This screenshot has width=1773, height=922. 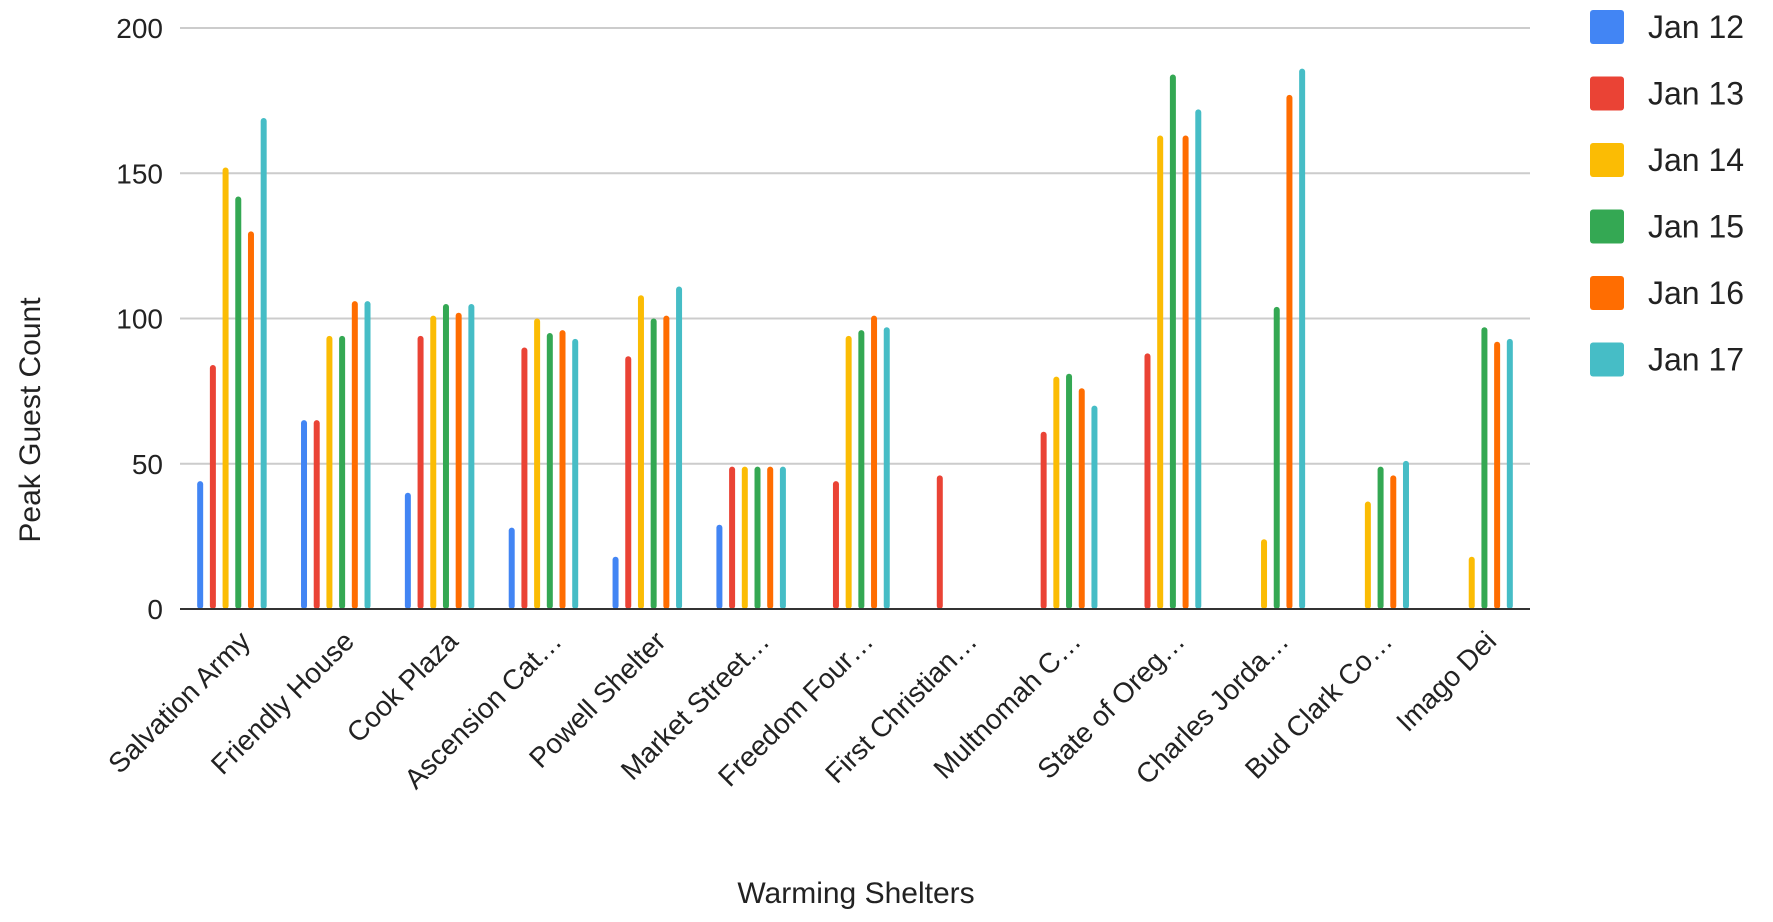 I want to click on x-axis-title: Warming Shelters, so click(x=855, y=893).